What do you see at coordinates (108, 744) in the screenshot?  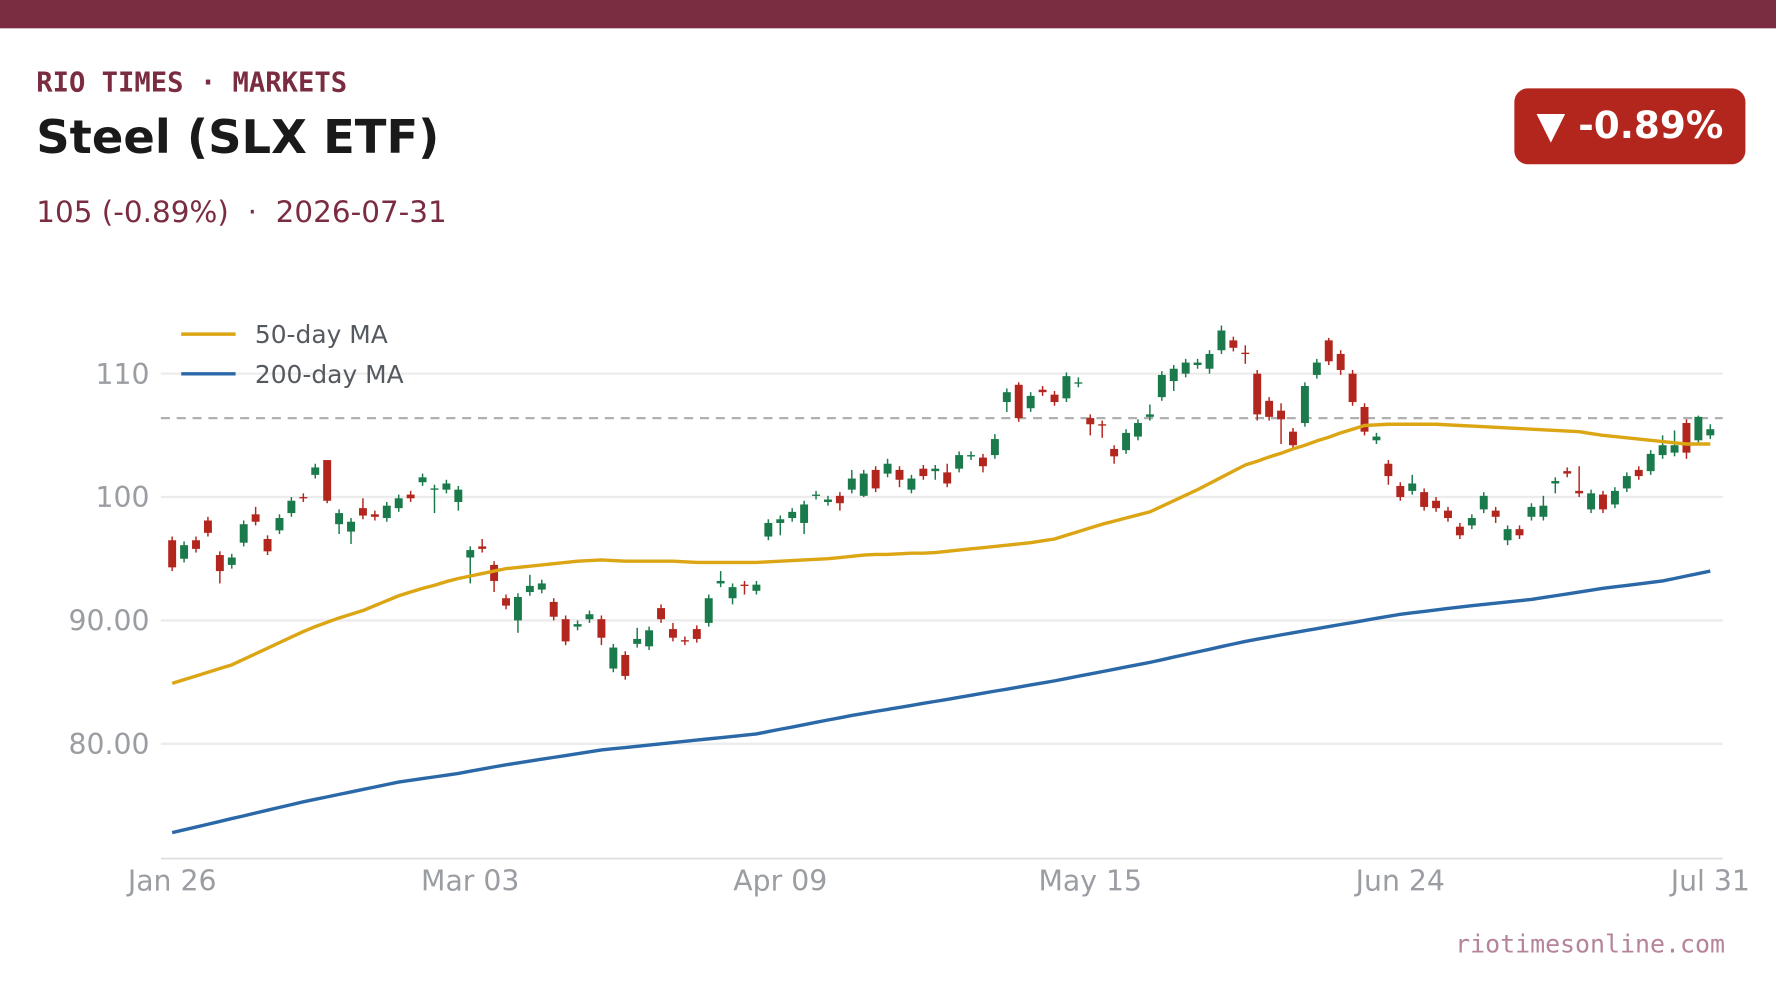 I see `y-tick-label: 80.00` at bounding box center [108, 744].